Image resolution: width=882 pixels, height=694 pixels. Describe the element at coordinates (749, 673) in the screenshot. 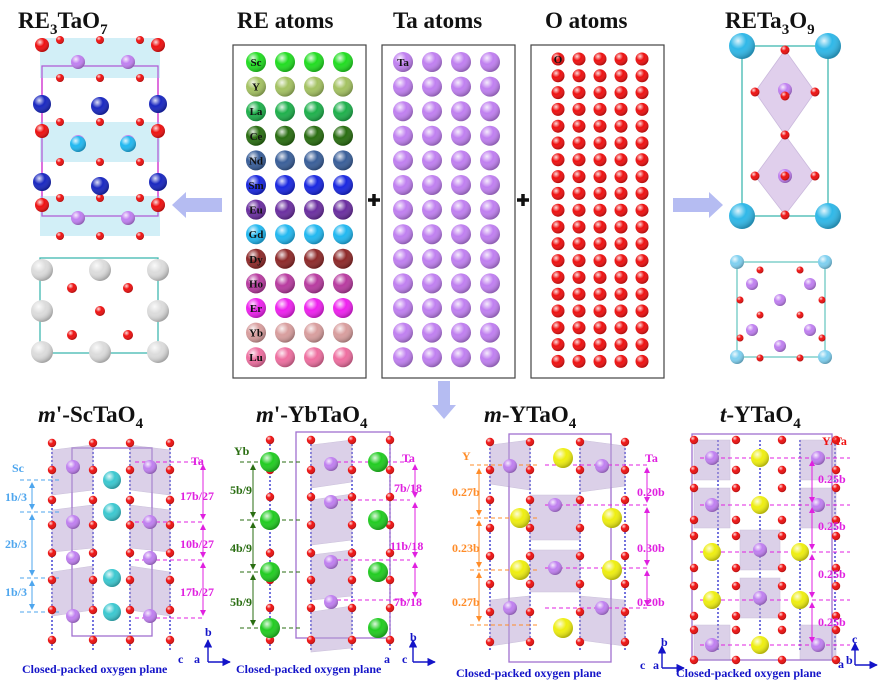

I see `yt-caption: Closed-packed oxygen plane` at that location.